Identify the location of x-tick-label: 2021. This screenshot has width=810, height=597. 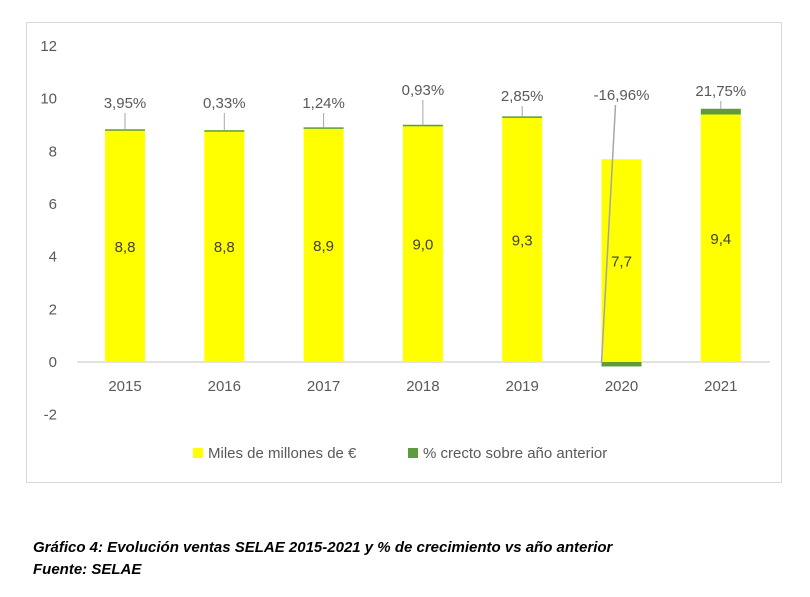
(720, 386).